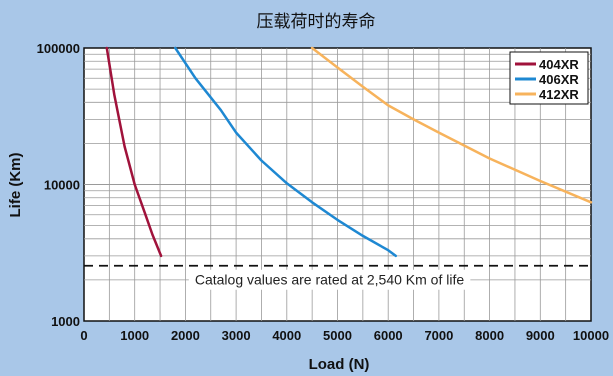  Describe the element at coordinates (540, 335) in the screenshot. I see `x-tick-label: 9000` at that location.